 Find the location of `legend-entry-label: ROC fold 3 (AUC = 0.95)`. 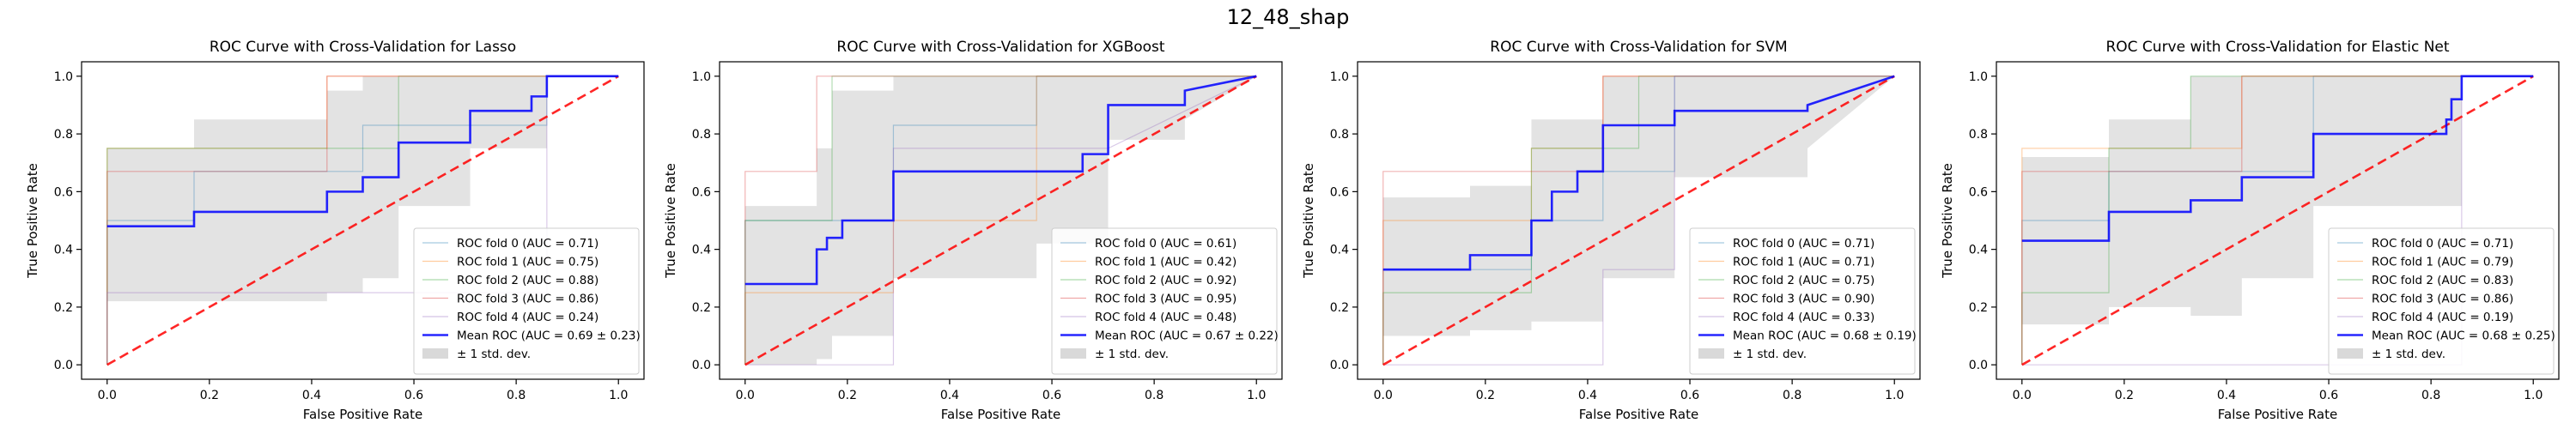

legend-entry-label: ROC fold 3 (AUC = 0.95) is located at coordinates (1166, 299).